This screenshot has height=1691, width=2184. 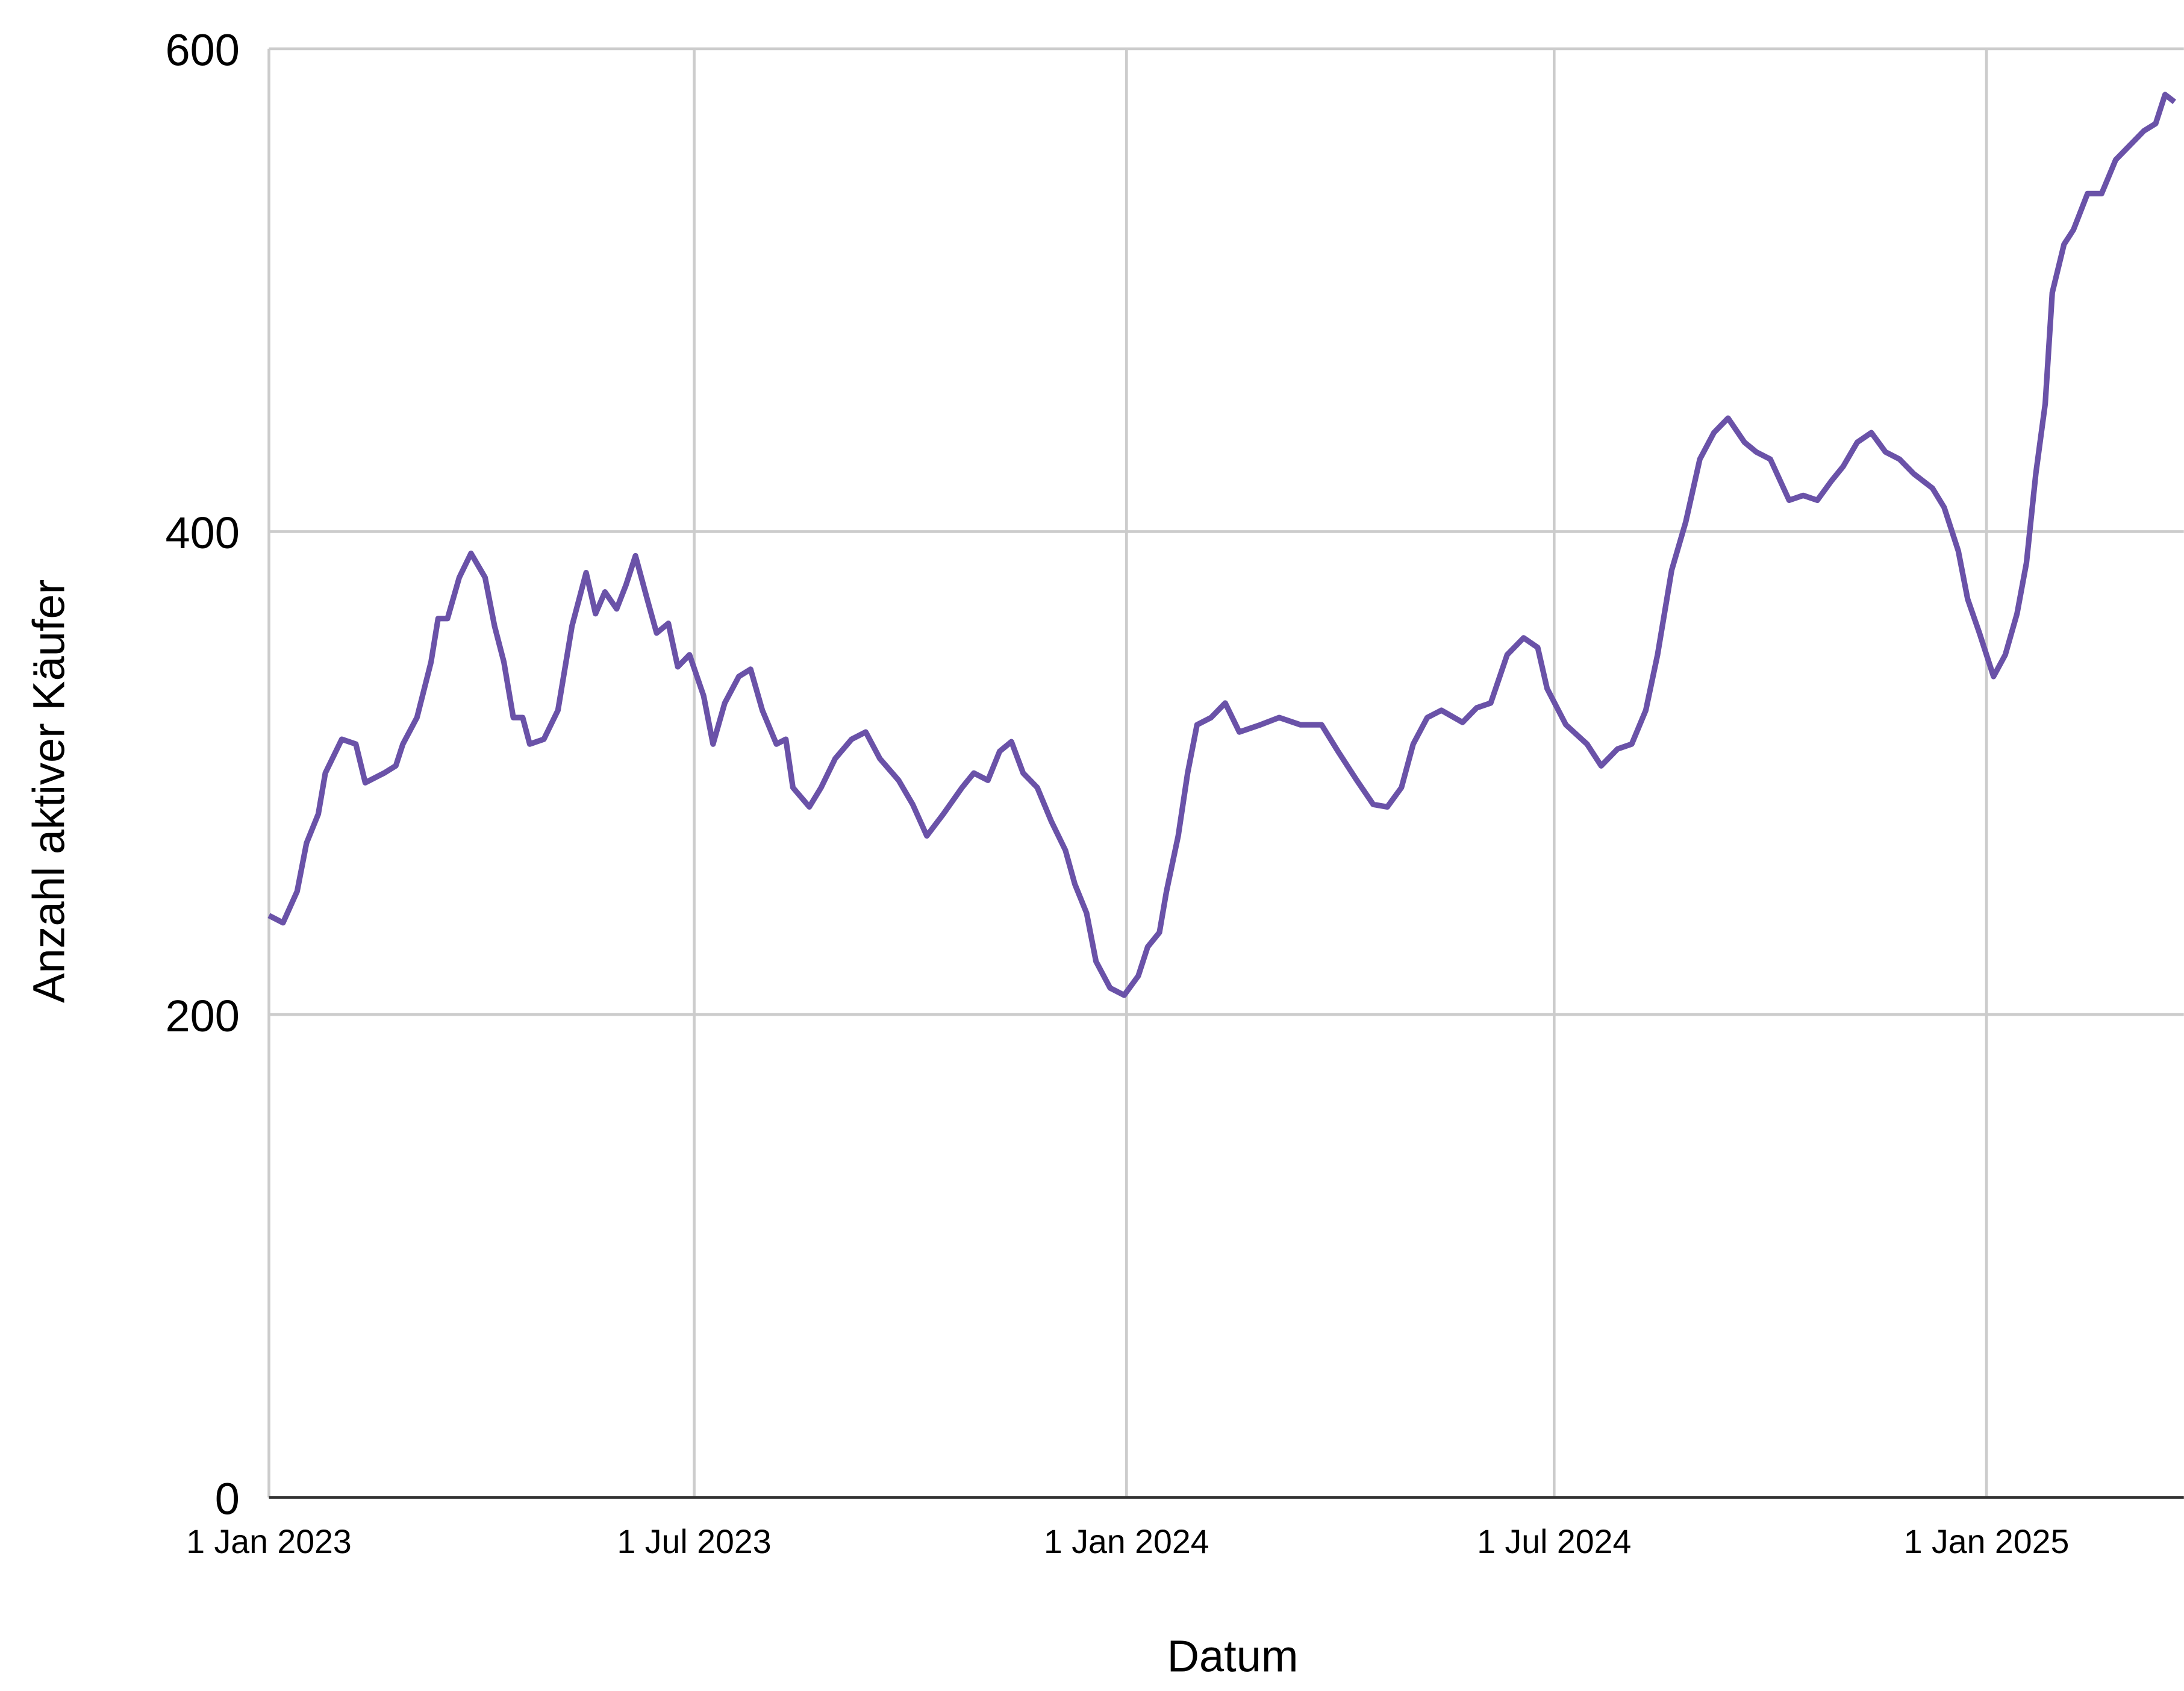 I want to click on y-axis-title: Anzahl aktiver Käufer, so click(x=49, y=791).